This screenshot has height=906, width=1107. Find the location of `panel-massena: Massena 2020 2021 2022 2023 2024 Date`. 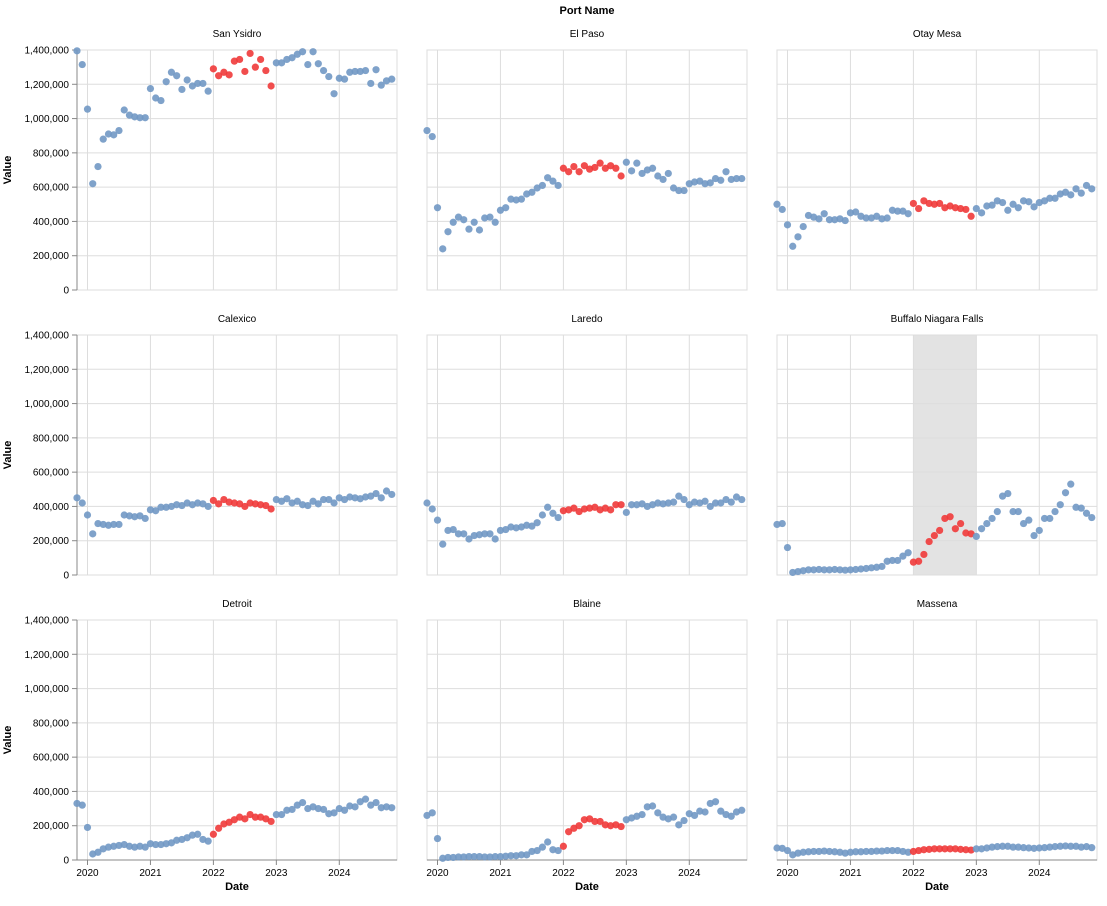

panel-massena: Massena 2020 2021 2022 2023 2024 Date is located at coordinates (935, 746).